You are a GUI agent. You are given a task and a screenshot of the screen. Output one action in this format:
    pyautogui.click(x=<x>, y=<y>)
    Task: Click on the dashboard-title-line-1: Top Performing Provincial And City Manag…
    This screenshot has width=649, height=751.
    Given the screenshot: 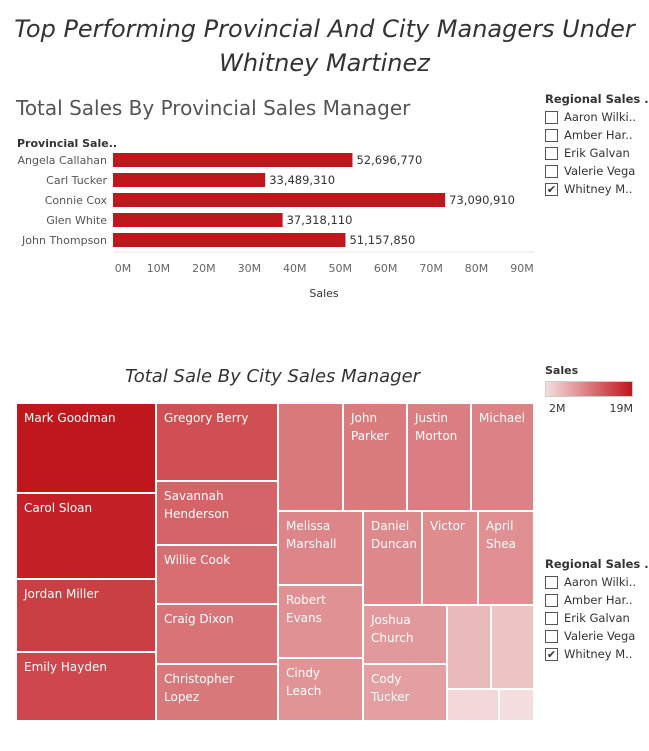 What is the action you would take?
    pyautogui.click(x=324, y=29)
    